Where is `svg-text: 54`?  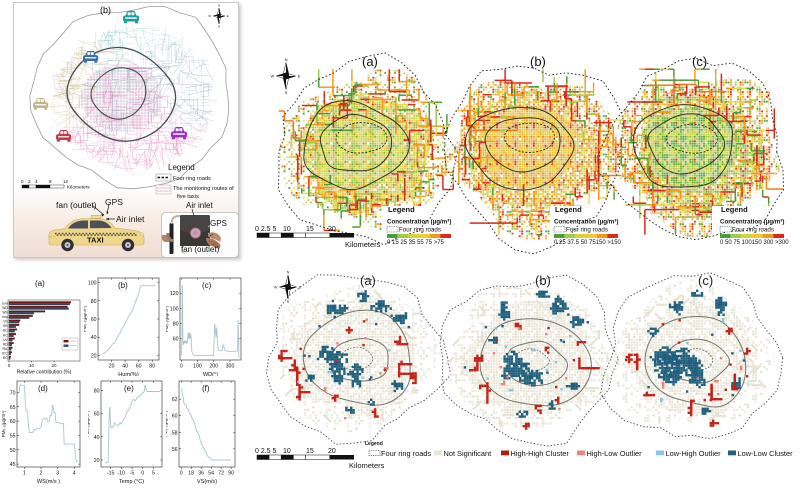
svg-text: 54 is located at coordinates (211, 474).